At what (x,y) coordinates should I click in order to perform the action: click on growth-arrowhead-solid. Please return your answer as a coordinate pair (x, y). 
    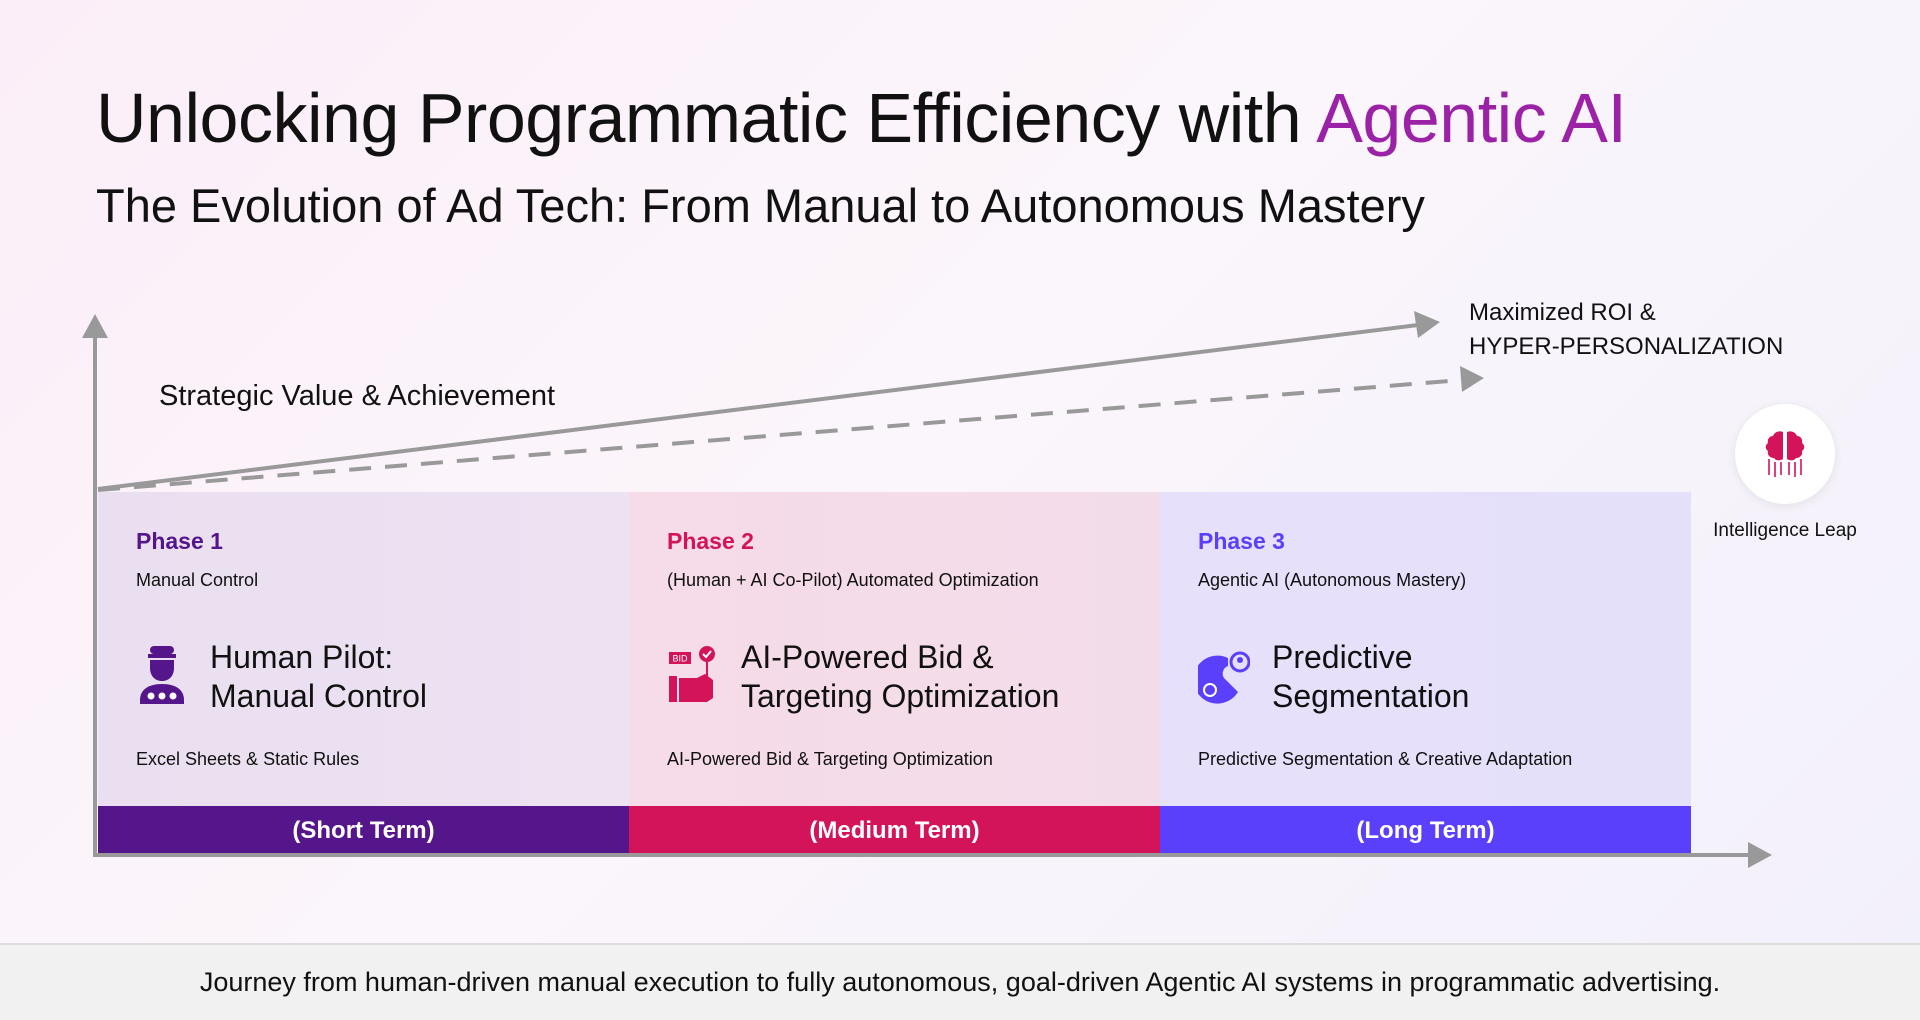
    Looking at the image, I should click on (1427, 324).